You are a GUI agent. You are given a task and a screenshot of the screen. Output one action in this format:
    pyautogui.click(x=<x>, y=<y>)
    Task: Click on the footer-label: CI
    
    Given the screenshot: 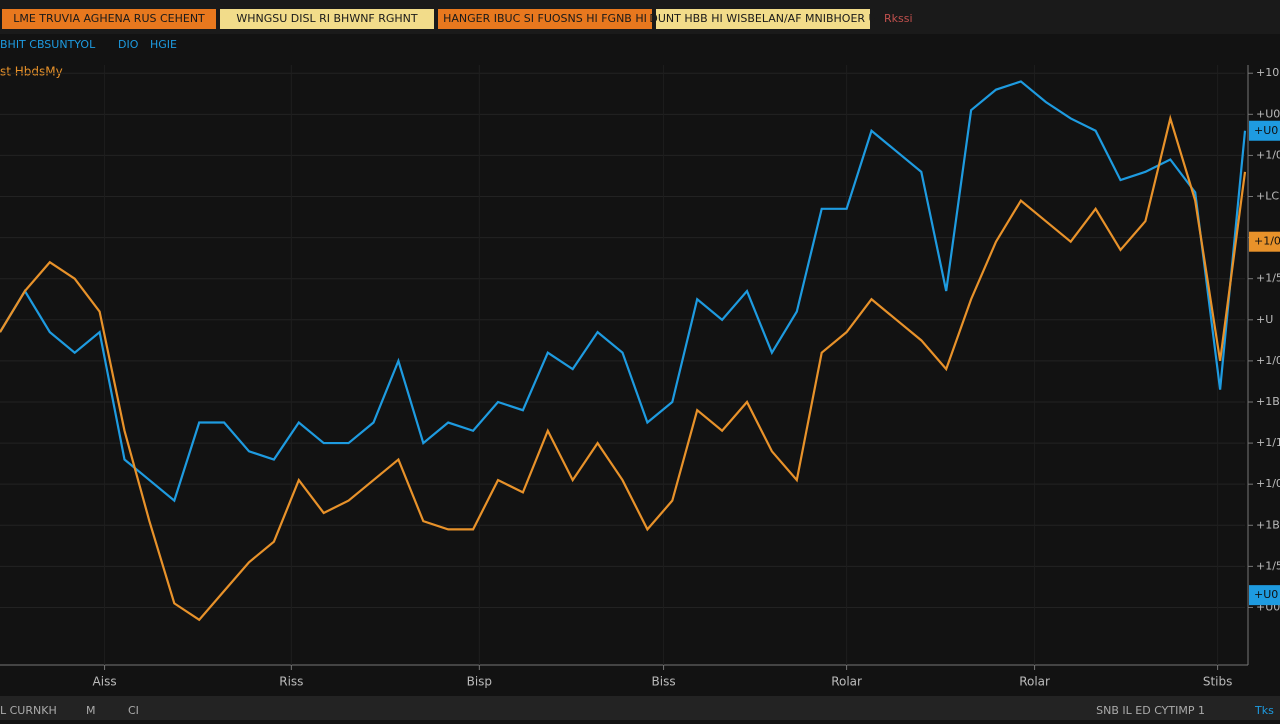 What is the action you would take?
    pyautogui.click(x=133, y=710)
    